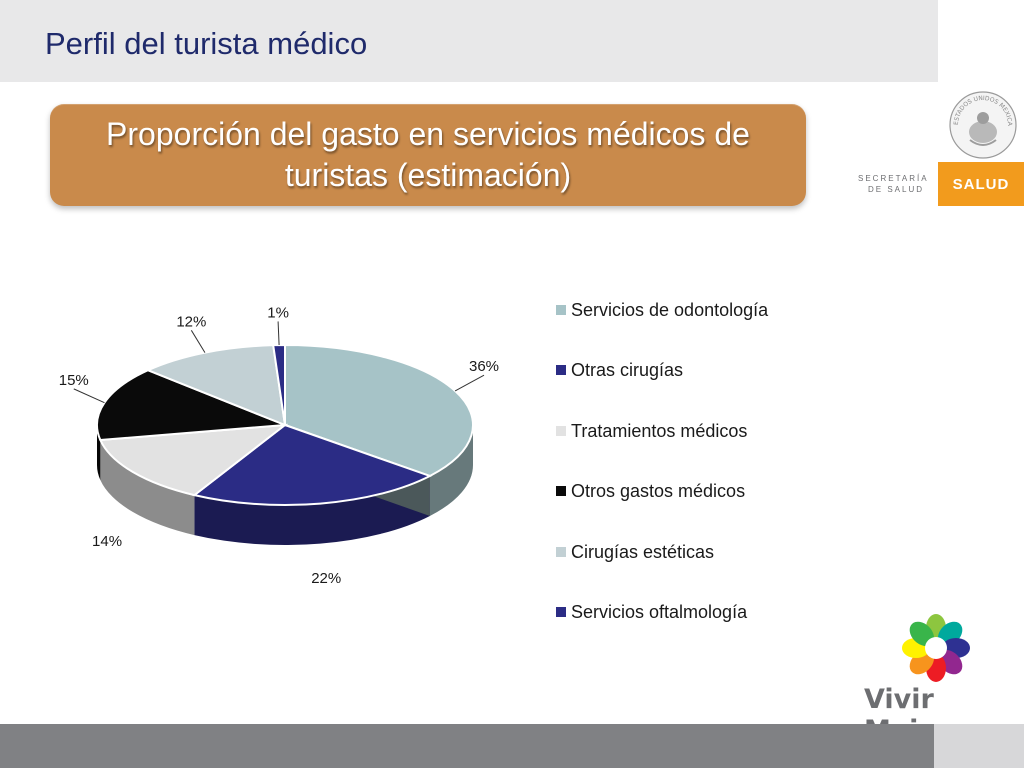 This screenshot has width=1024, height=768. Describe the element at coordinates (206, 43) in the screenshot. I see `slide-title: Perfil del turista médico` at that location.